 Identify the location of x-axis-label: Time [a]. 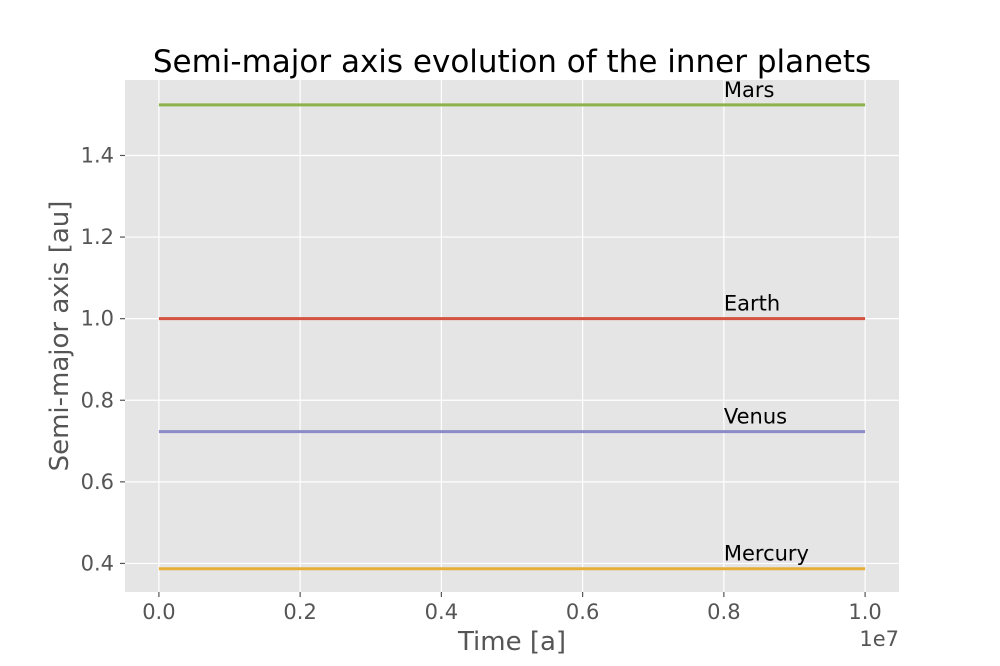
(511, 642).